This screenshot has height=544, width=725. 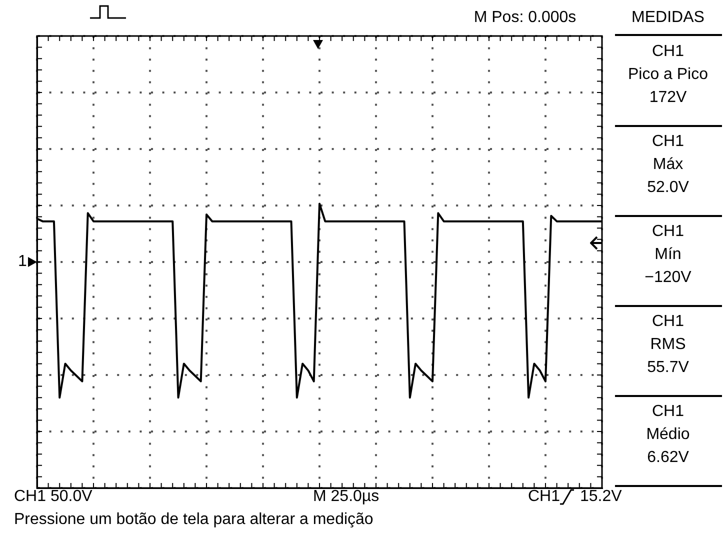 What do you see at coordinates (346, 497) in the screenshot?
I see `text: M 25.0µs` at bounding box center [346, 497].